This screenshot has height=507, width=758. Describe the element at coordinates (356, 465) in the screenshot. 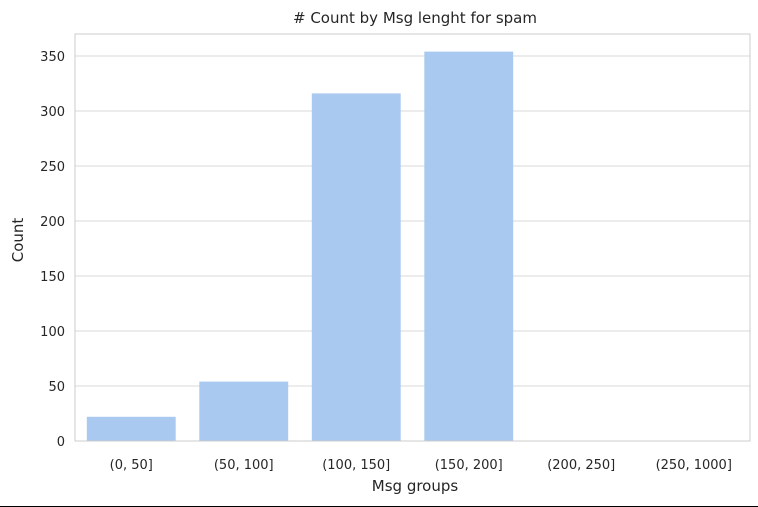

I see `x-tick-label: (100, 150]` at that location.